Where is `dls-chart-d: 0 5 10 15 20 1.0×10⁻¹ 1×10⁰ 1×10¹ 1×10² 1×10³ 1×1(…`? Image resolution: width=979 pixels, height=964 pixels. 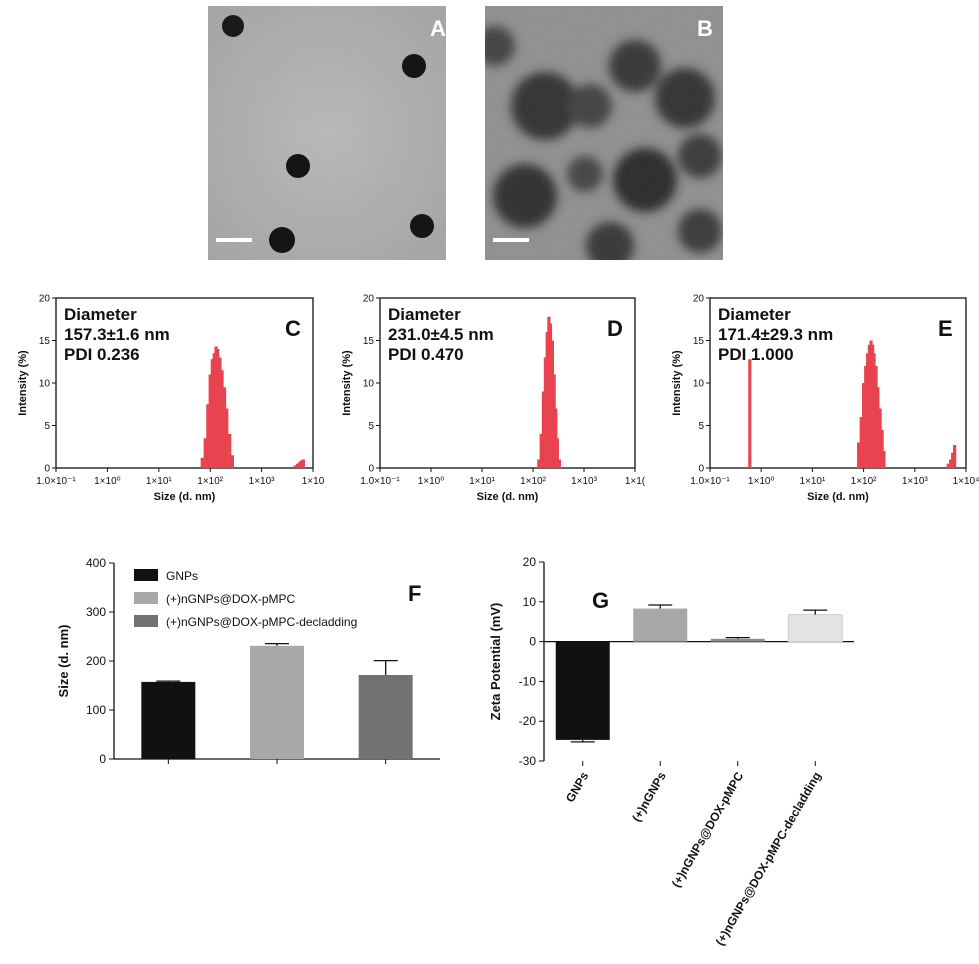
dls-chart-d: 0 5 10 15 20 1.0×10⁻¹ 1×10⁰ 1×10¹ 1×10² 1×10³ 1×1(… is located at coordinates (493, 399).